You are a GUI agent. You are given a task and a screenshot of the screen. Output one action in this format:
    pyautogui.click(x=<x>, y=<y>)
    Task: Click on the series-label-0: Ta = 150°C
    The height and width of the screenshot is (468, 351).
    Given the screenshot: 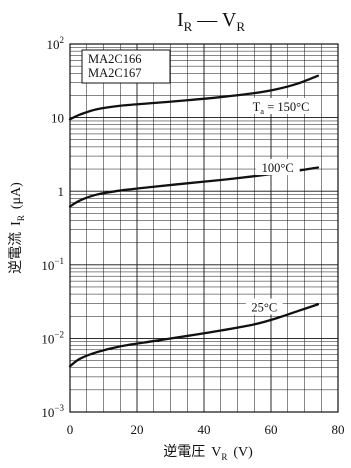 What is the action you would take?
    pyautogui.click(x=281, y=108)
    